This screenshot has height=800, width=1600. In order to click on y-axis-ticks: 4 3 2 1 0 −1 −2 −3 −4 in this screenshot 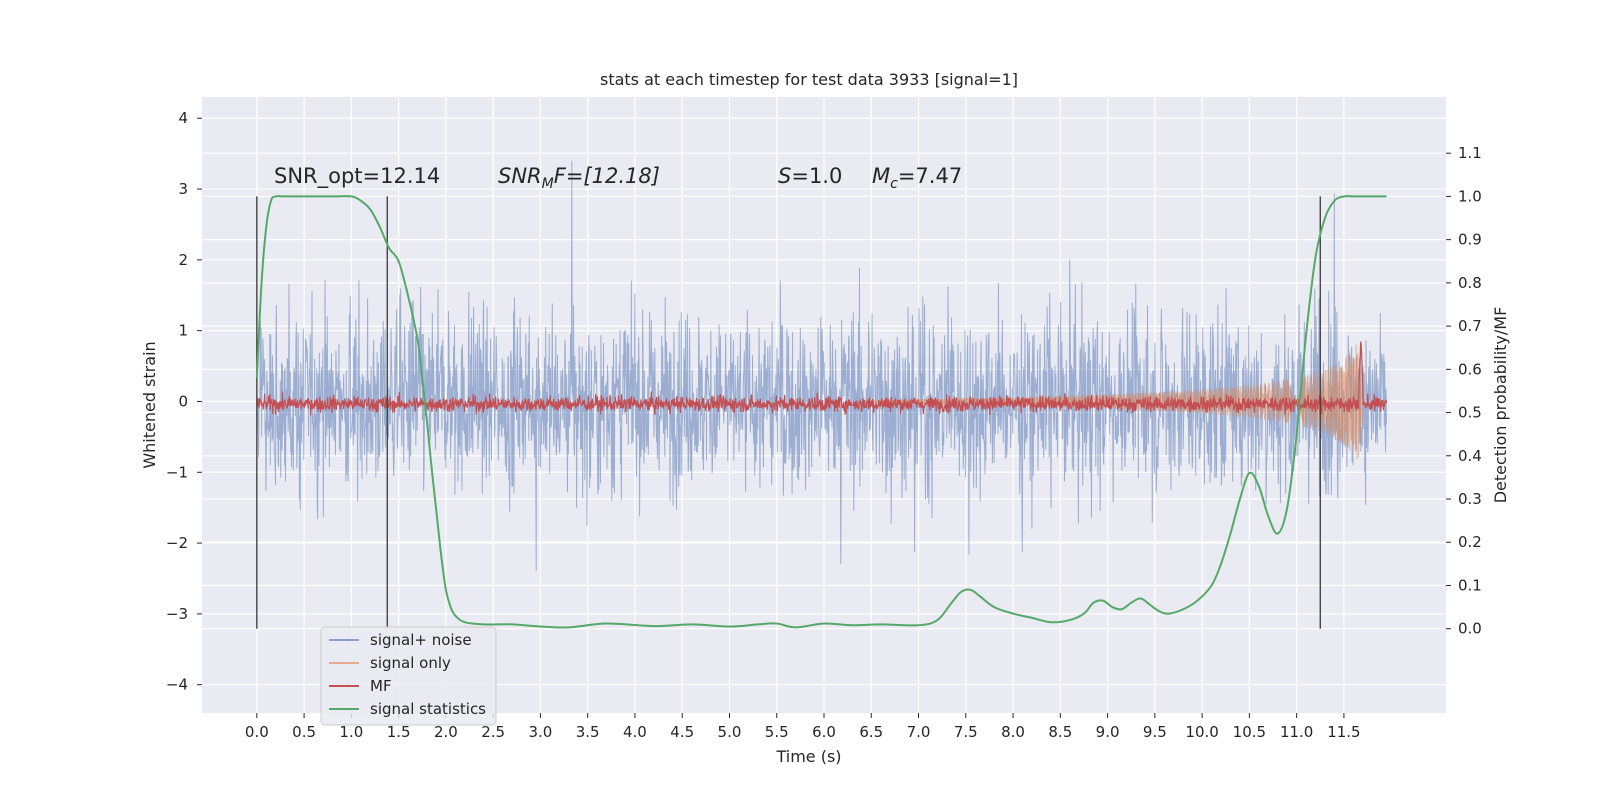, I will do `click(184, 401)`.